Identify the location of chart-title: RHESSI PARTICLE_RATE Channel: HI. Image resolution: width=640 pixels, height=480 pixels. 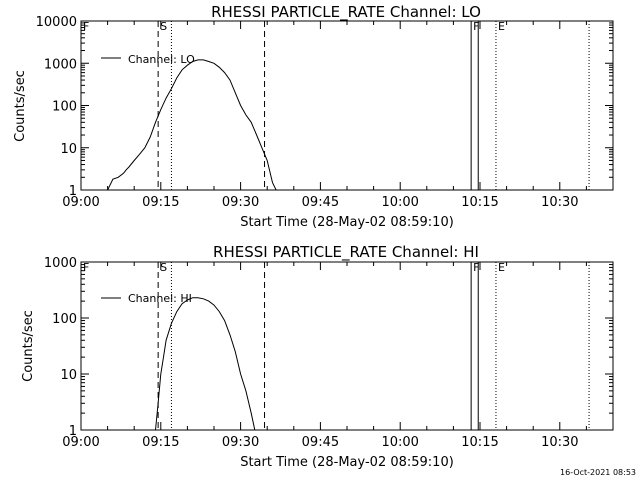
(346, 252).